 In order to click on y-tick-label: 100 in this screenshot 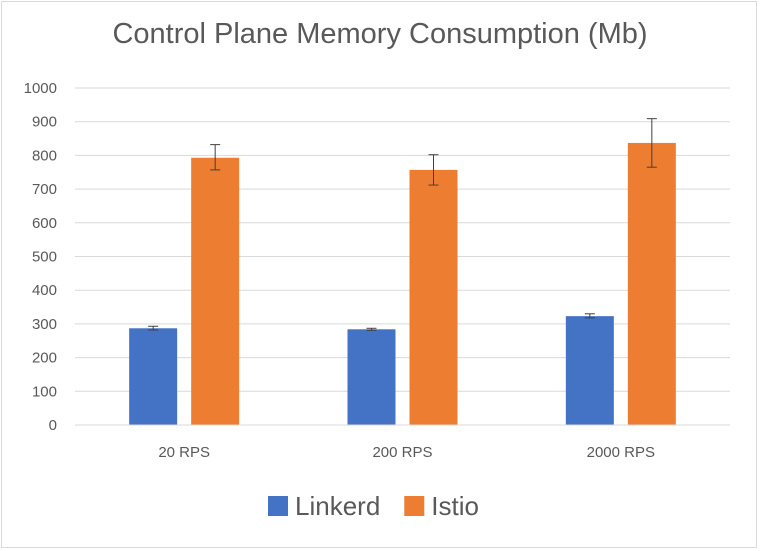, I will do `click(44, 391)`.